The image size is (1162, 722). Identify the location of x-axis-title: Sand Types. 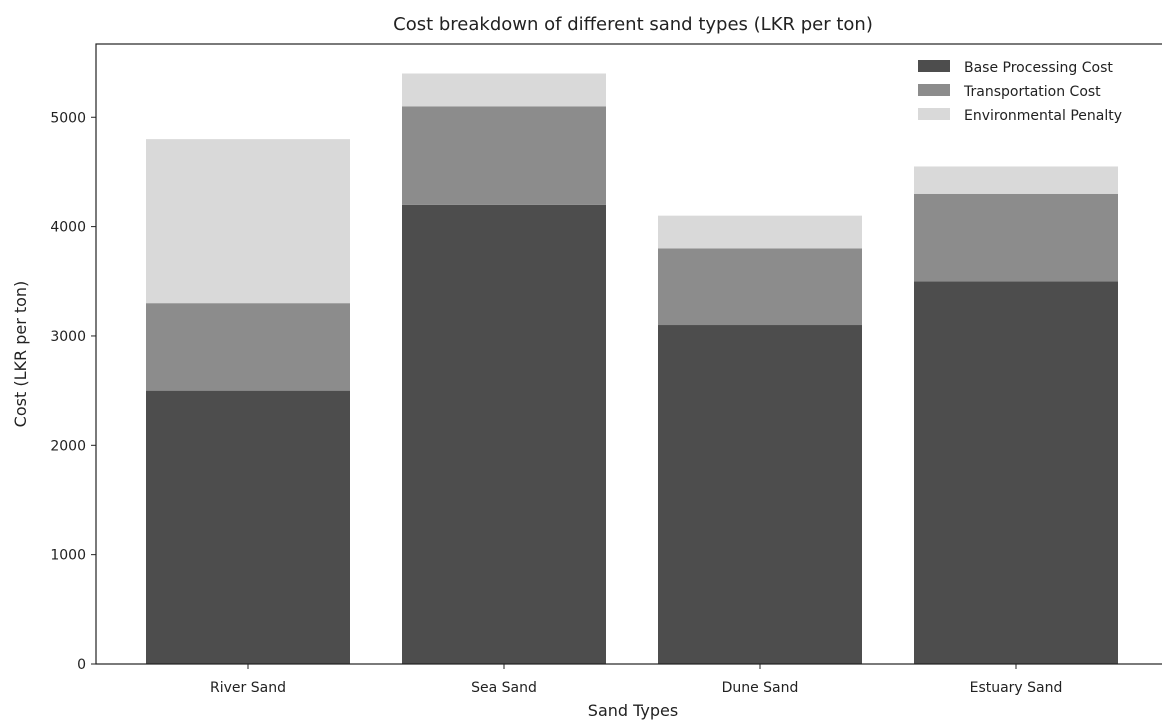
(633, 710).